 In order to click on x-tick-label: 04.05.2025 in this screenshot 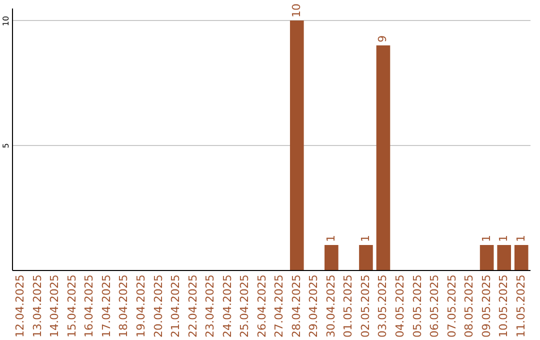, I will do `click(400, 306)`.